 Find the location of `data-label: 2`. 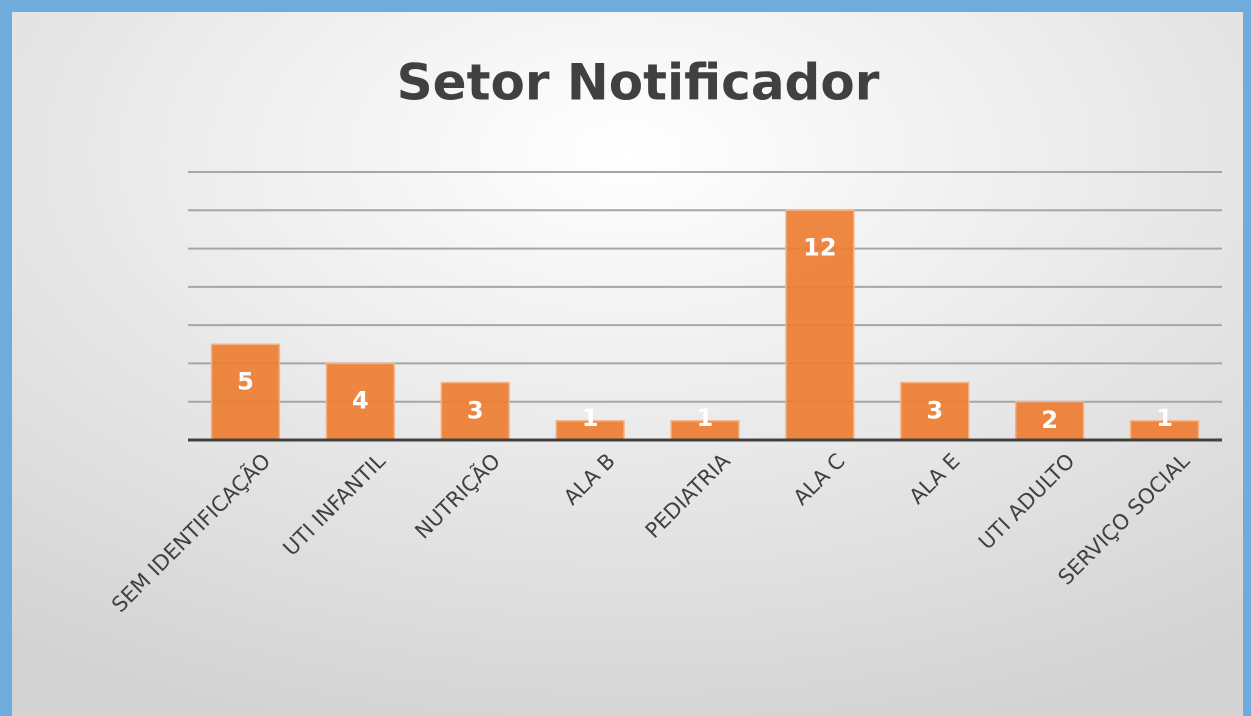

data-label: 2 is located at coordinates (1049, 420).